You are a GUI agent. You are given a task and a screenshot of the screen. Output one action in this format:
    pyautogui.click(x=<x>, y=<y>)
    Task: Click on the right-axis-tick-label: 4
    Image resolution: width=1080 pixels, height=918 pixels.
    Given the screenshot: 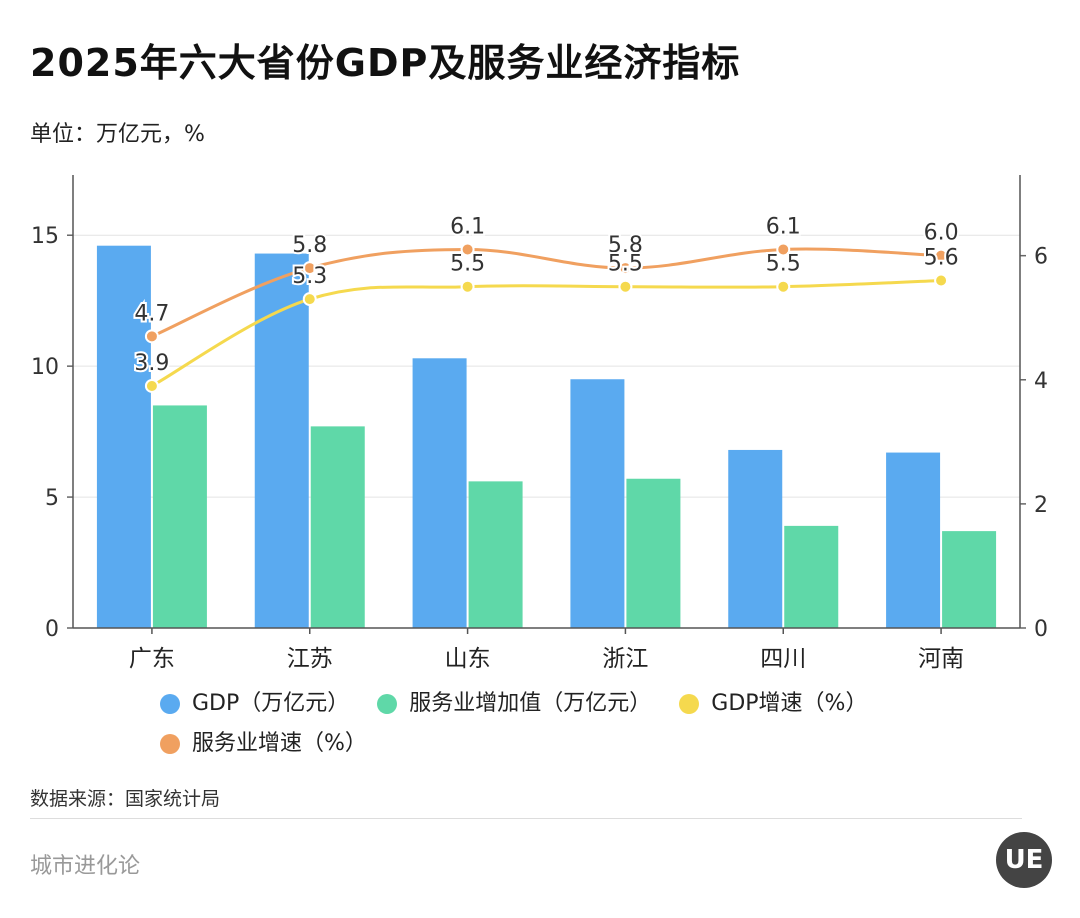 What is the action you would take?
    pyautogui.click(x=1041, y=381)
    